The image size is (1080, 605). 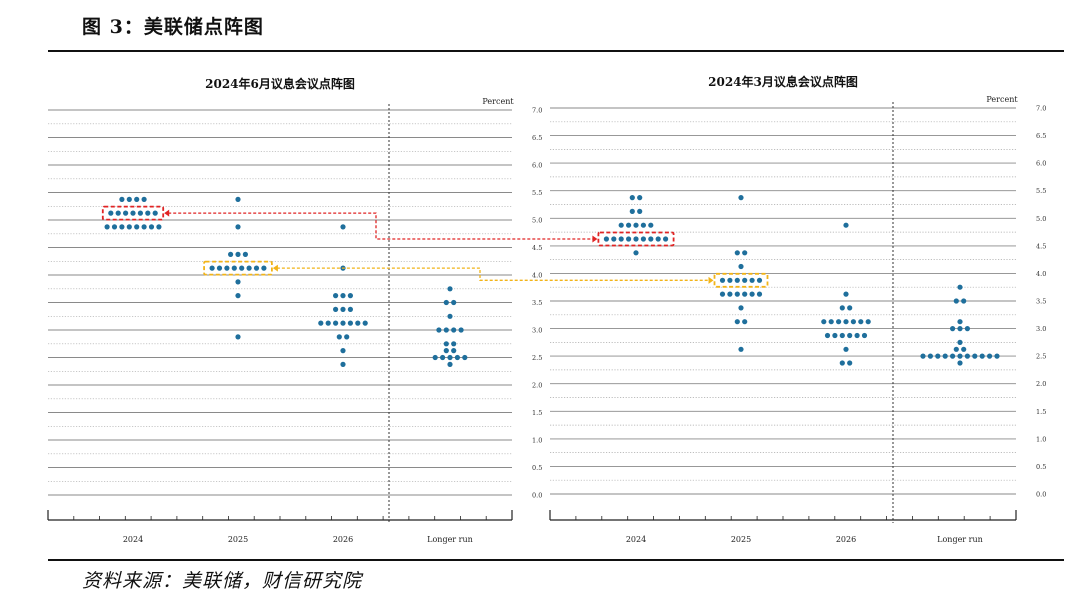 I want to click on y-tick-label: 3.5, so click(x=1041, y=302).